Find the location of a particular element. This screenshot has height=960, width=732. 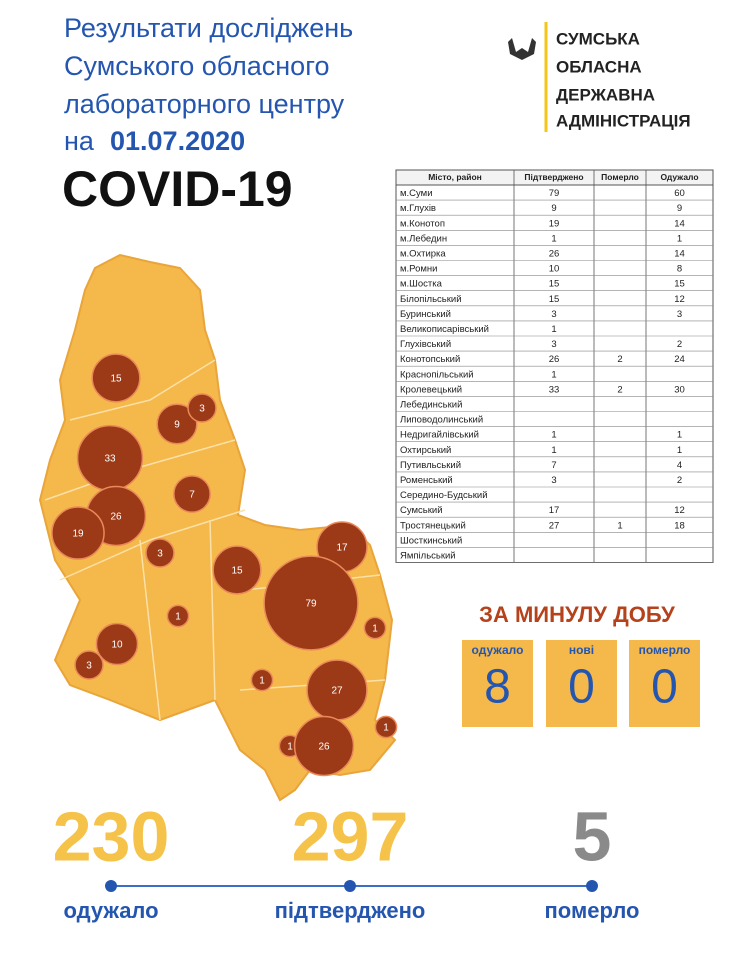

cell-value: 33 is located at coordinates (554, 389).